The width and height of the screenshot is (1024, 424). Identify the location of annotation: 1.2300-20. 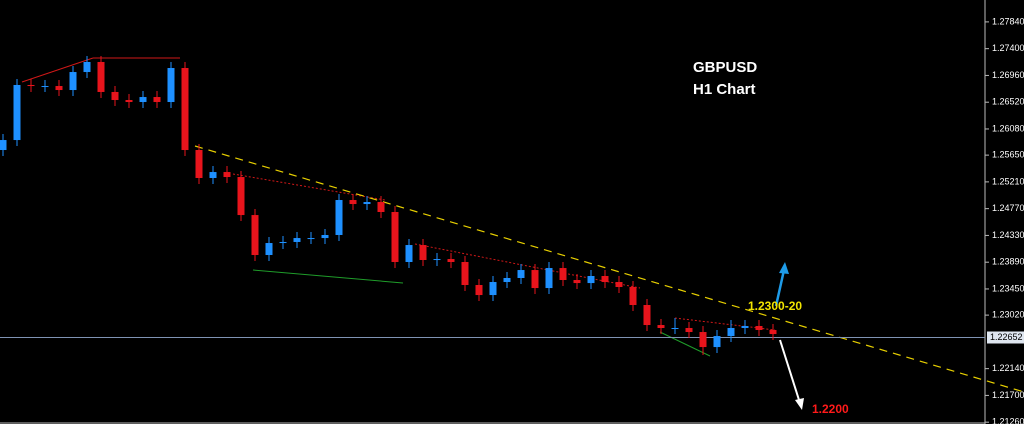
(775, 306).